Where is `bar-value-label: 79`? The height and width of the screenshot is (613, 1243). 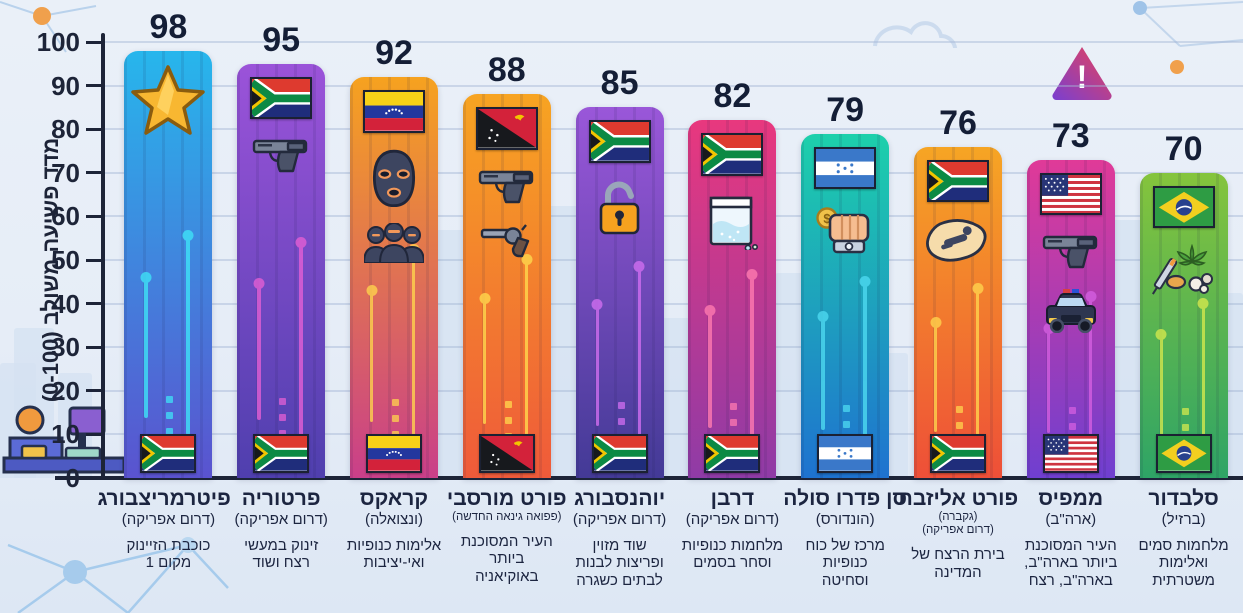 bar-value-label: 79 is located at coordinates (845, 109).